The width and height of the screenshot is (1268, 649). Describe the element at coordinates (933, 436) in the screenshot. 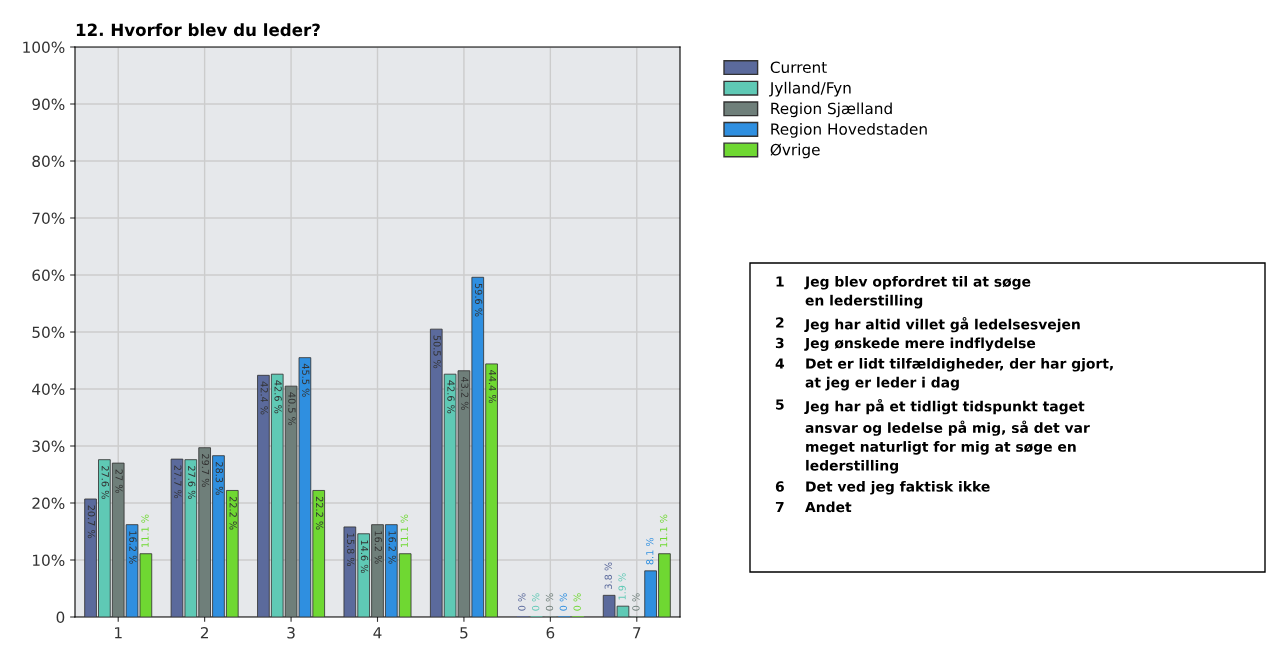

I see `text: 5 Jeg har på et tidligt tidspunkt taget ansvar og ledelse på mig, så det var meget naturligt for mig at søge en lederstilling` at that location.